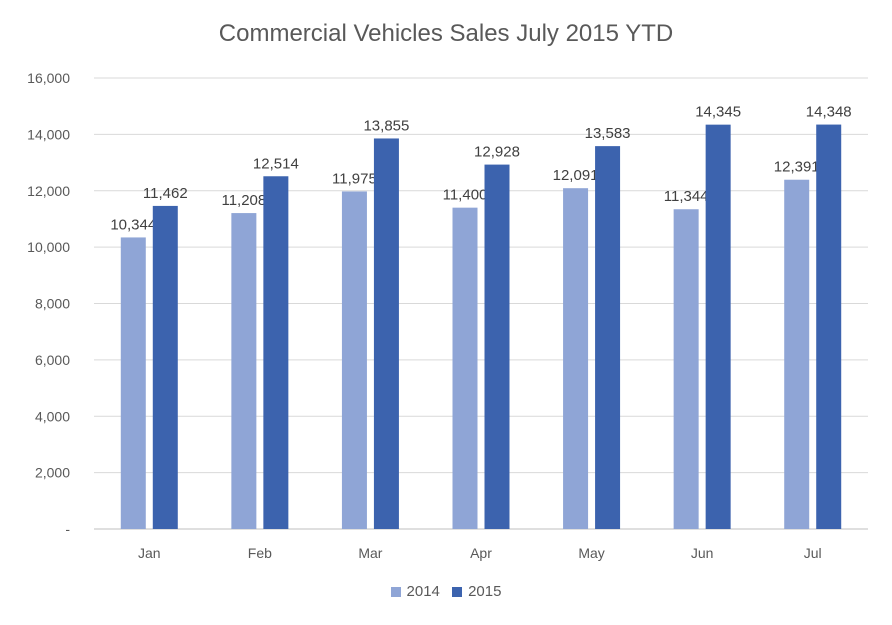 The width and height of the screenshot is (892, 625). I want to click on y-tick-label: 4,000, so click(52, 416).